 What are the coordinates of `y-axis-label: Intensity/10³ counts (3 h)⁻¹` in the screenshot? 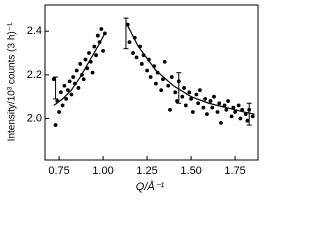 It's located at (12, 81).